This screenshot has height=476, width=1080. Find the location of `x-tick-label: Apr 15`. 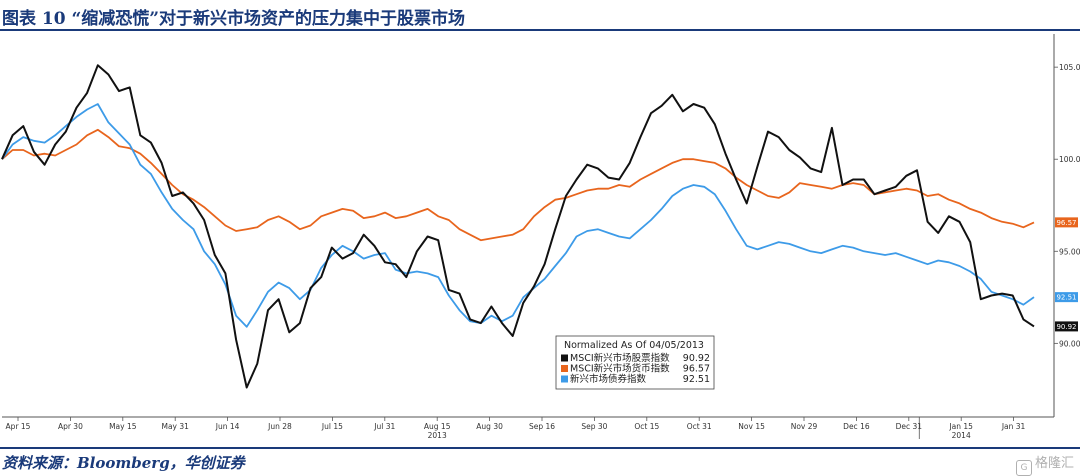

x-tick-label: Apr 15 is located at coordinates (18, 426).